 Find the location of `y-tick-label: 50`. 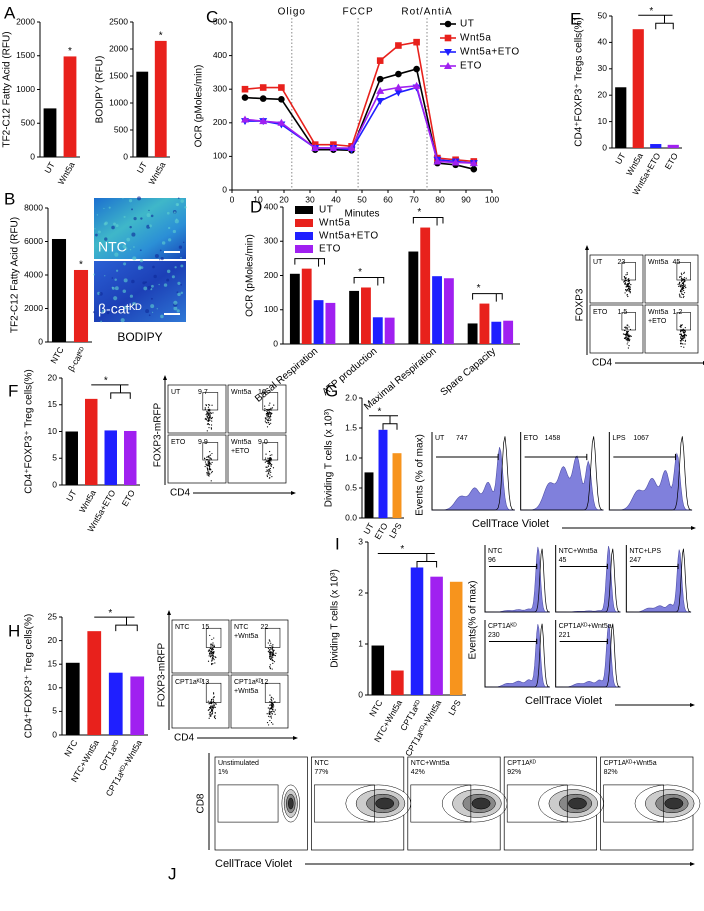

y-tick-label: 50 is located at coordinates (603, 15).